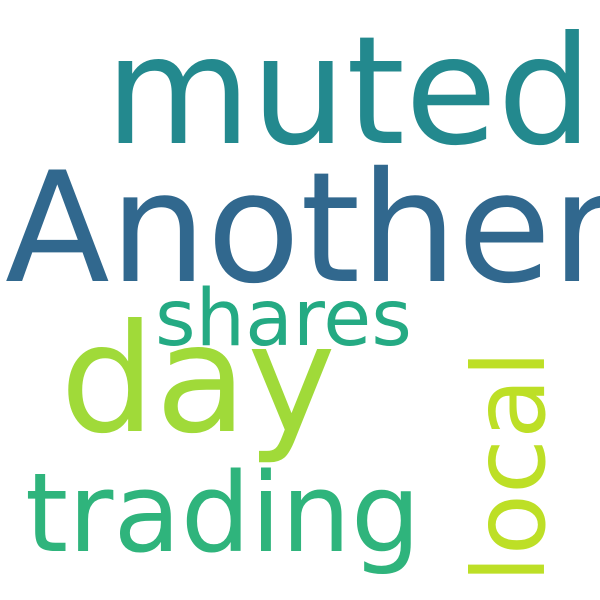 The width and height of the screenshot is (600, 600). Describe the element at coordinates (509, 466) in the screenshot. I see `word-local: local` at that location.